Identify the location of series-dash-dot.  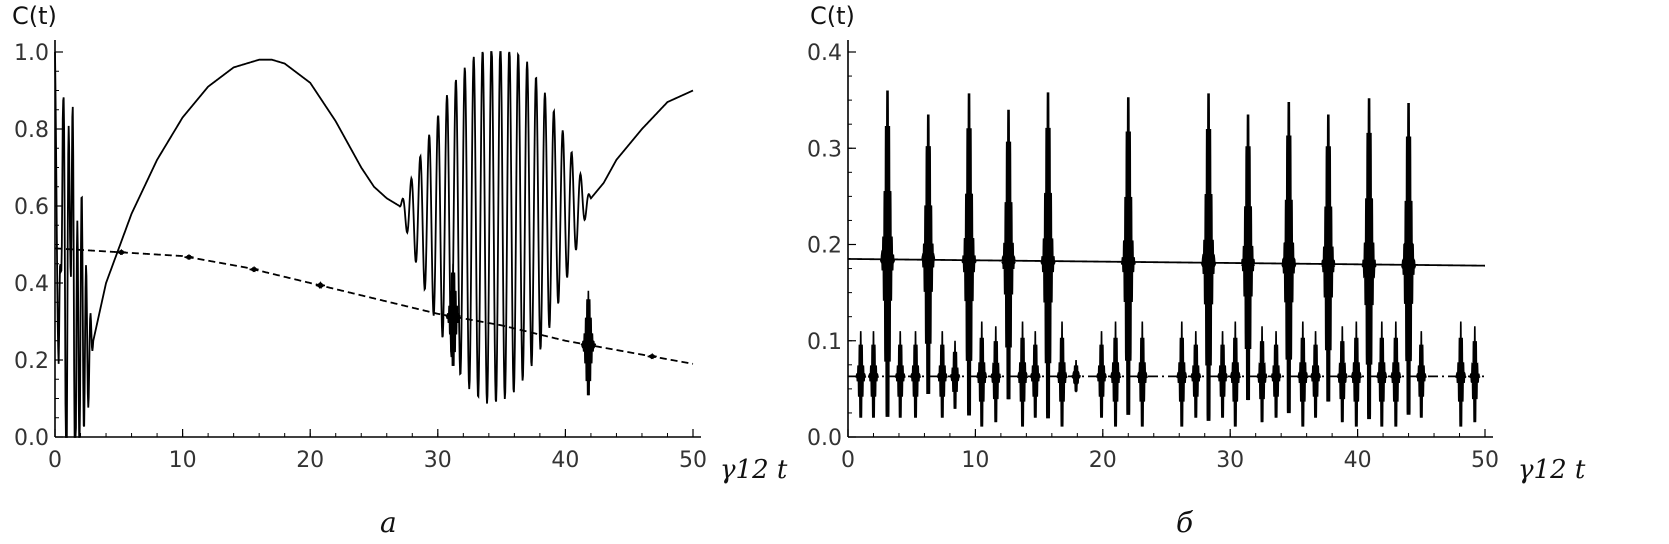
(1166, 374).